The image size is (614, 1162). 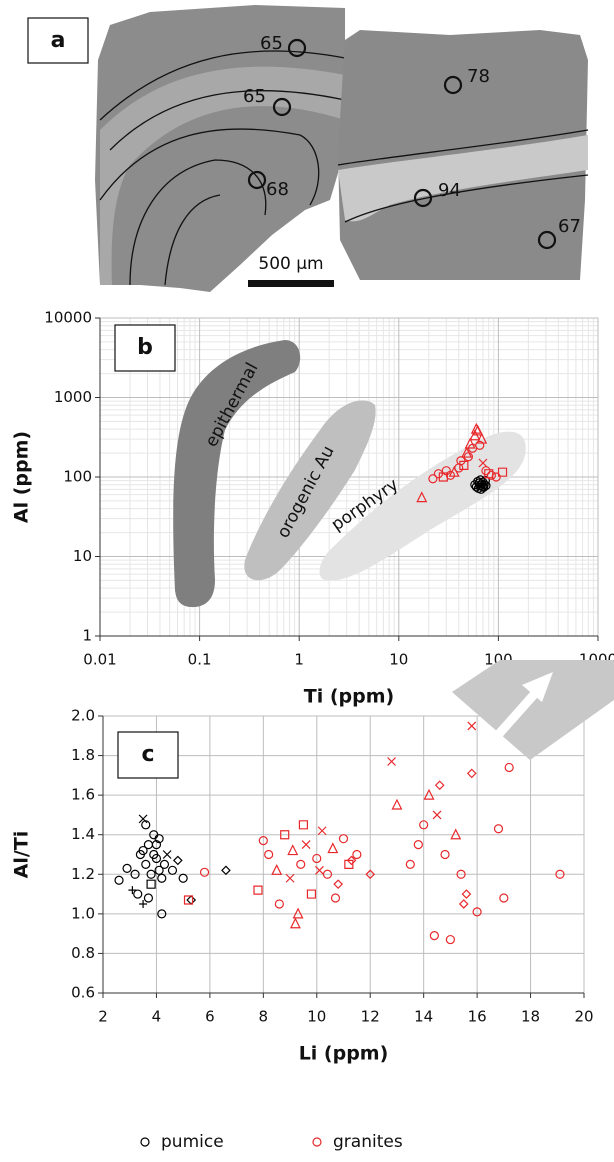 What do you see at coordinates (222, 175) in the screenshot?
I see `zone-band` at bounding box center [222, 175].